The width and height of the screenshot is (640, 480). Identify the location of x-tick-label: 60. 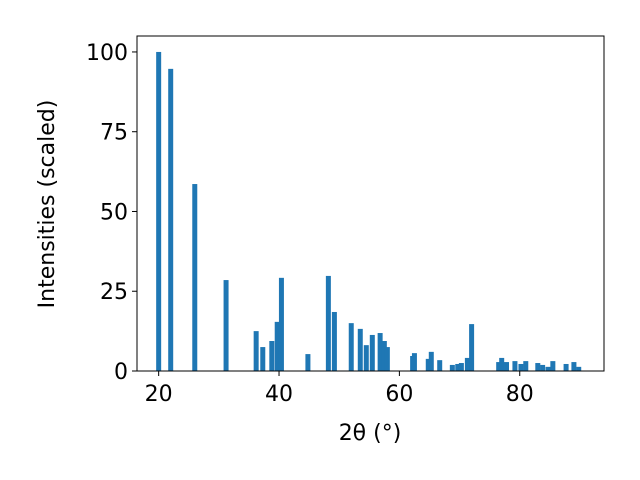
(399, 394).